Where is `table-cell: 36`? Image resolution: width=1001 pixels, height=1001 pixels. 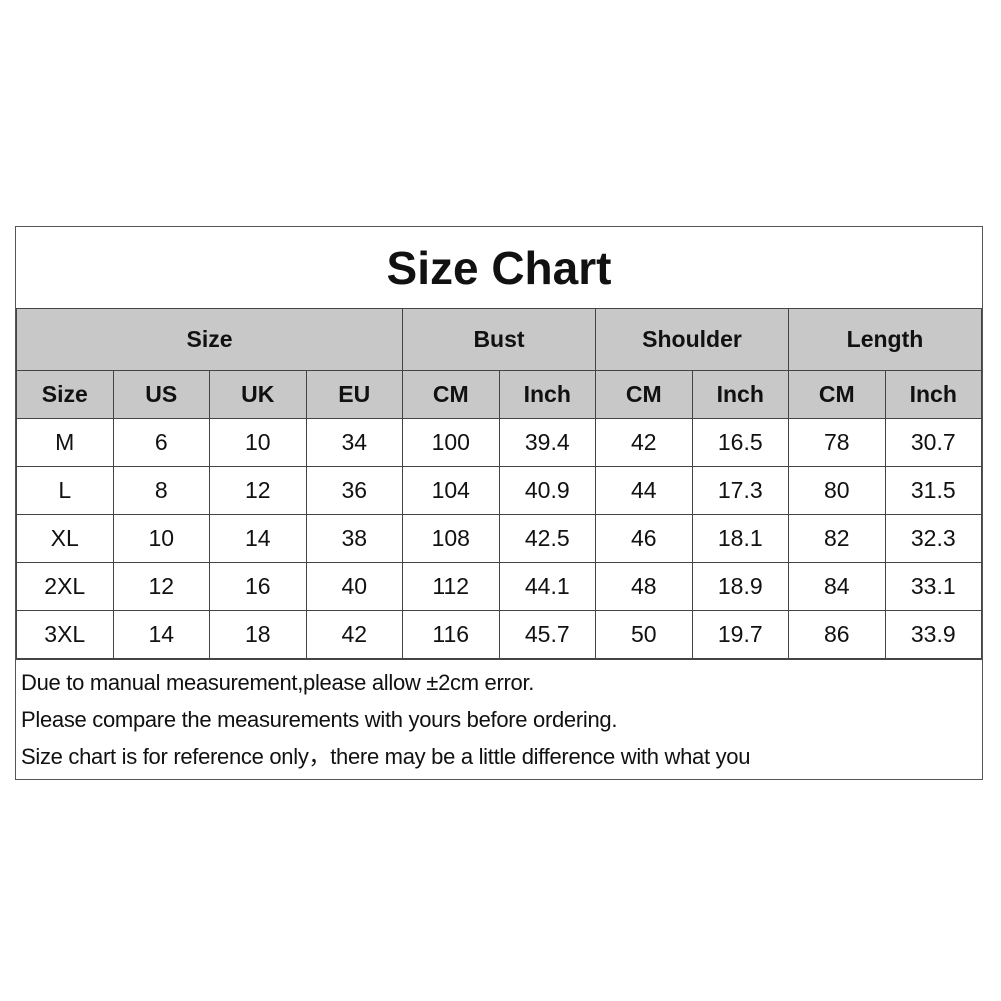
table-cell: 36 is located at coordinates (354, 490).